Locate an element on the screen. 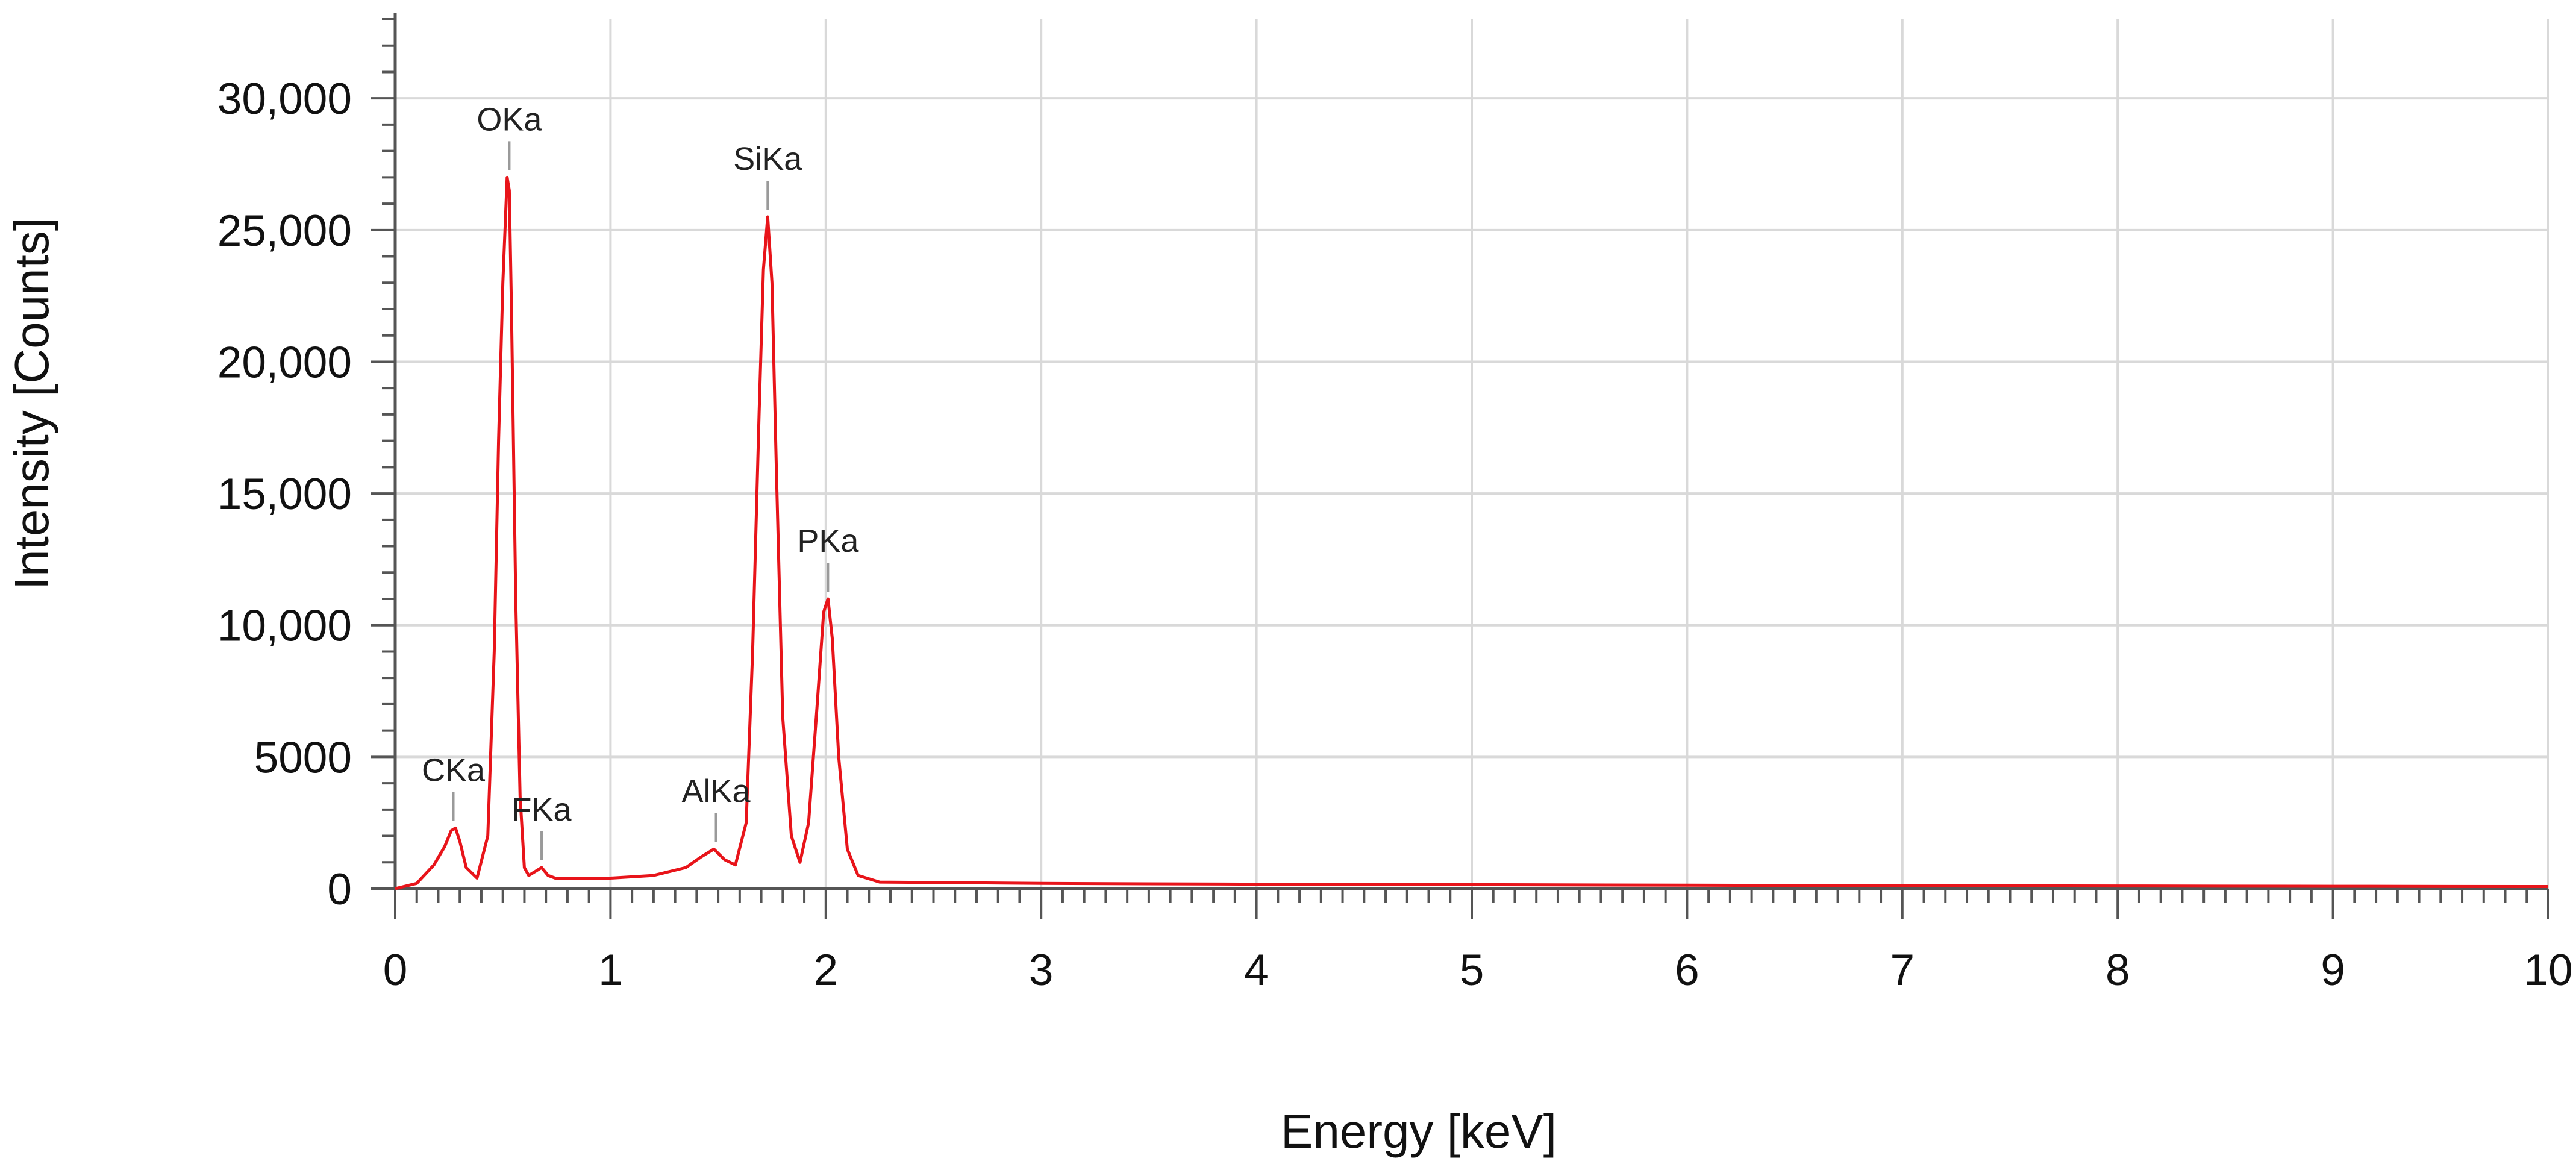  y-tick-label: 25,000 is located at coordinates (284, 231).